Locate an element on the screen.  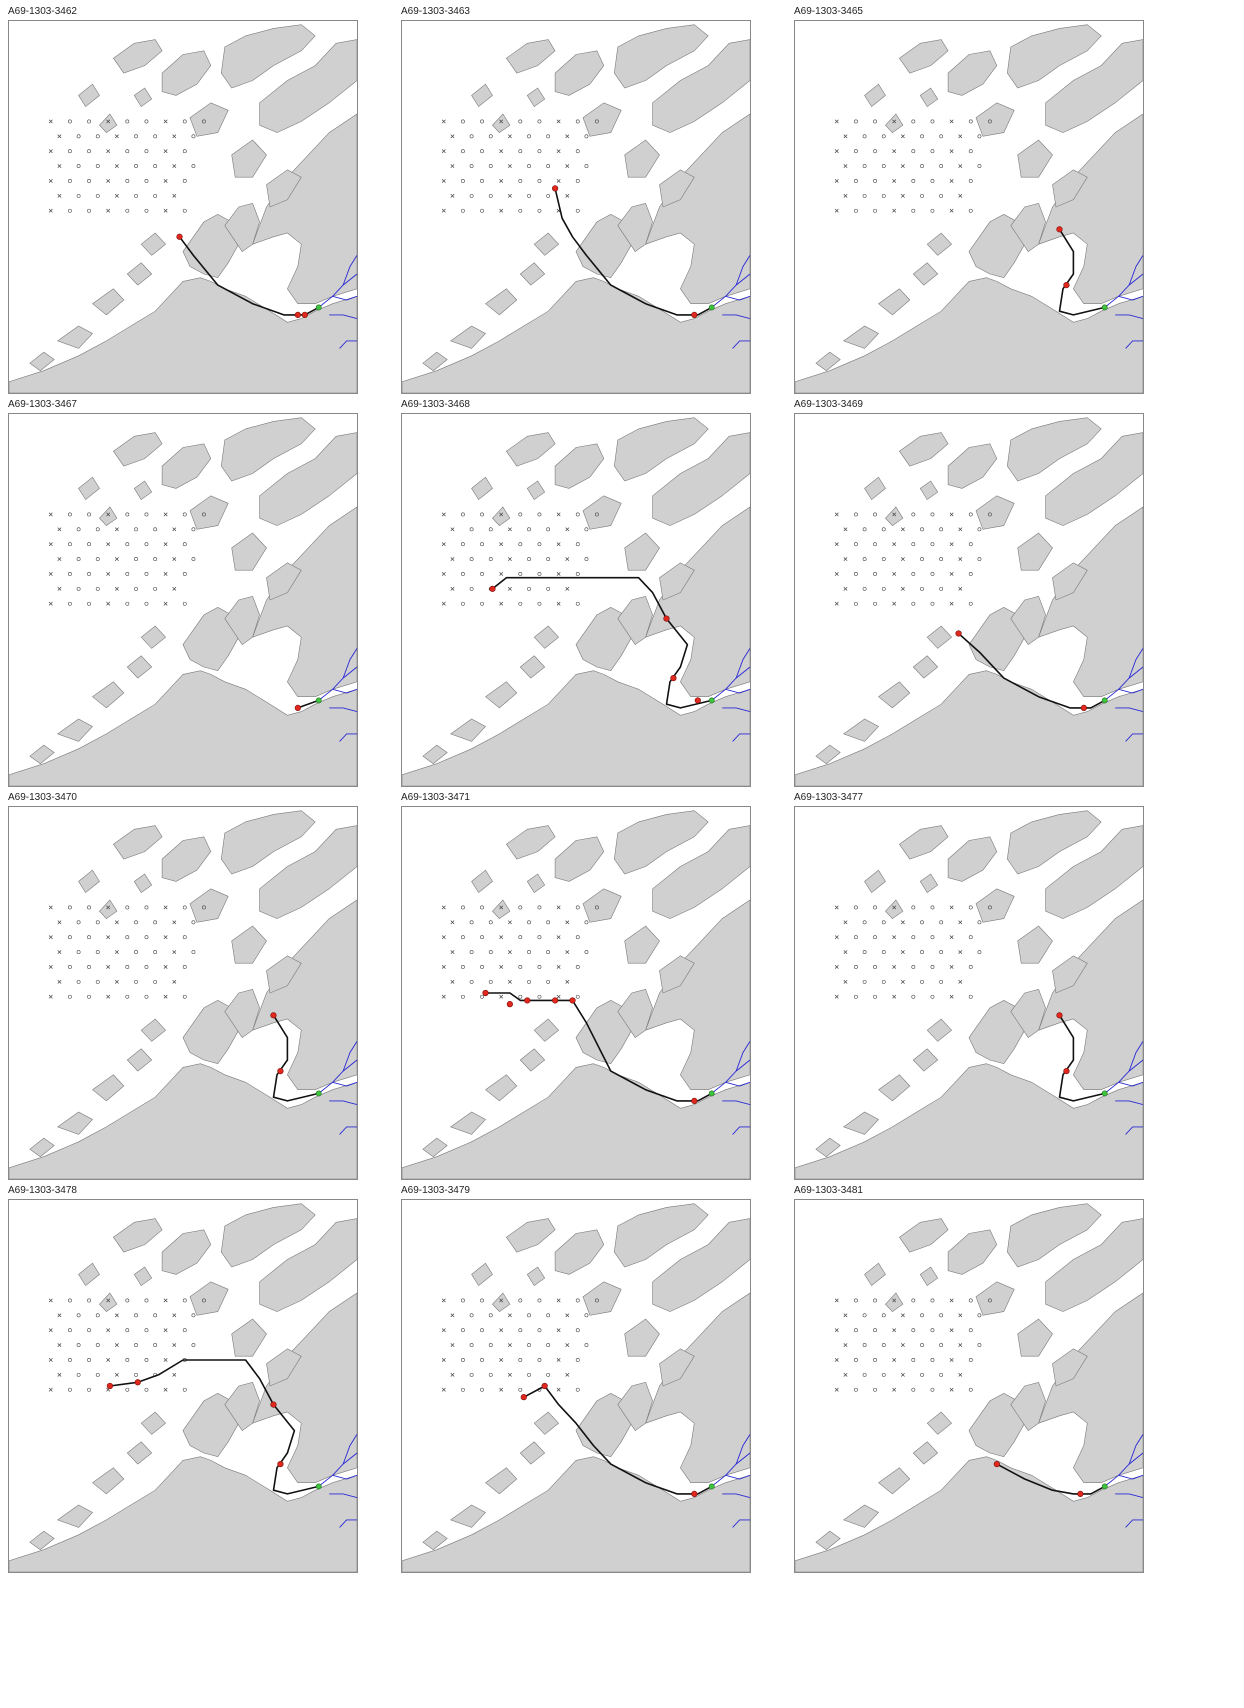
map-panel: A69-1303-3468 is located at coordinates (576, 593).